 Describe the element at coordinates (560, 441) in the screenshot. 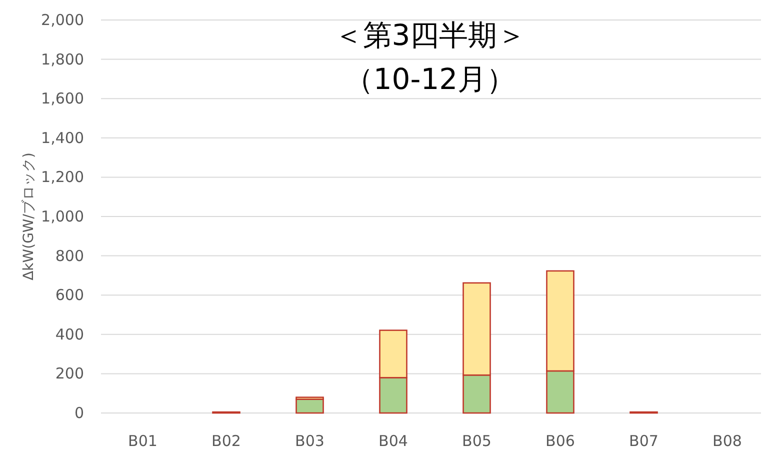

I see `x-tick-label: B06` at that location.